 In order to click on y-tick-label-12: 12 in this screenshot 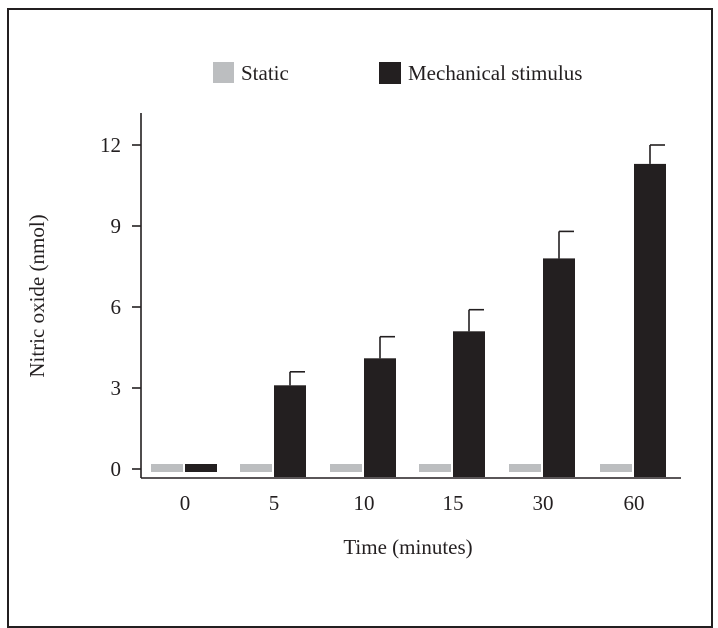, I will do `click(110, 145)`.